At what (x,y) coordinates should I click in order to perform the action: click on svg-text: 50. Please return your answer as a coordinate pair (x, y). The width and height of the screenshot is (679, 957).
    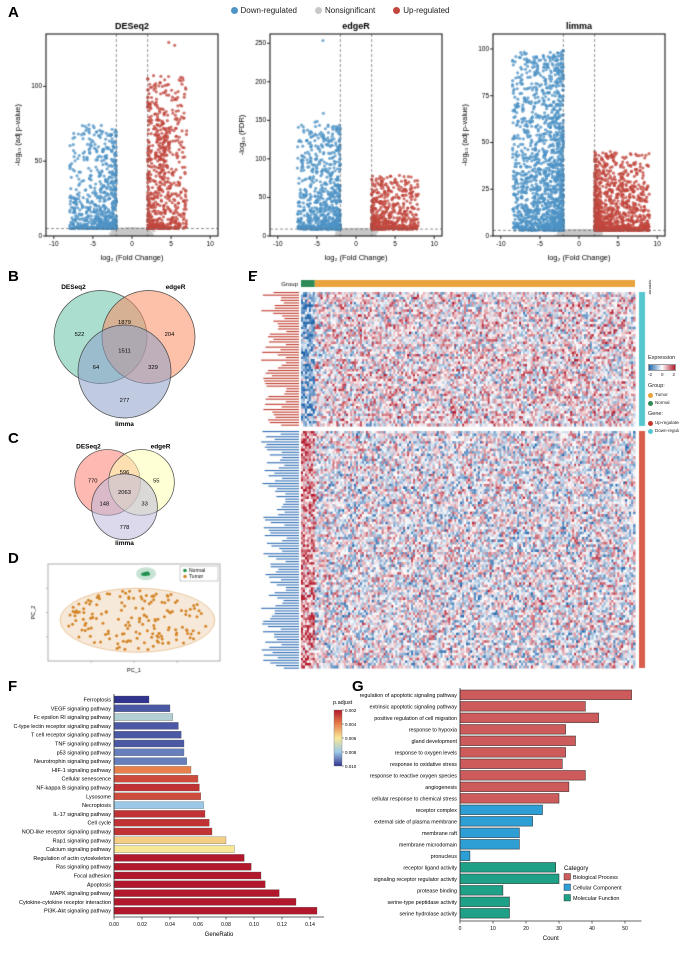
    Looking at the image, I should click on (625, 929).